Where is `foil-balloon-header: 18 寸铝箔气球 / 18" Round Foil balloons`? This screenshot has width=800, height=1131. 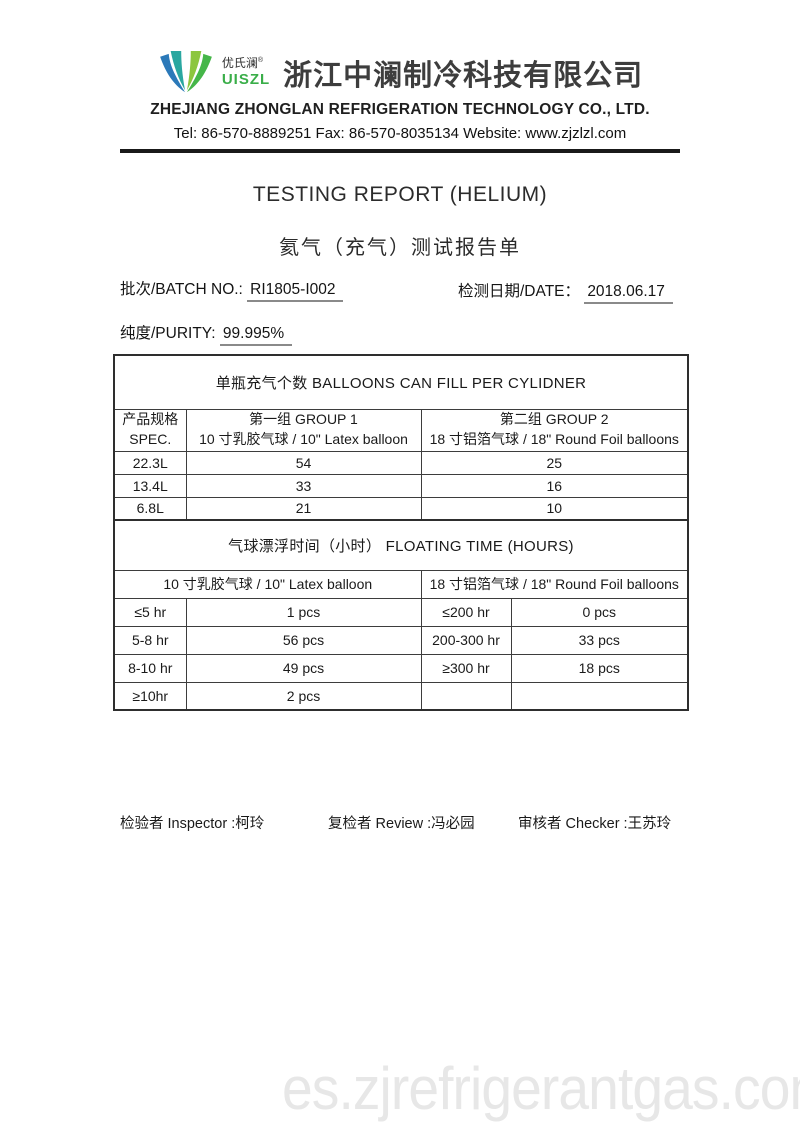
foil-balloon-header: 18 寸铝箔气球 / 18" Round Foil balloons is located at coordinates (554, 584).